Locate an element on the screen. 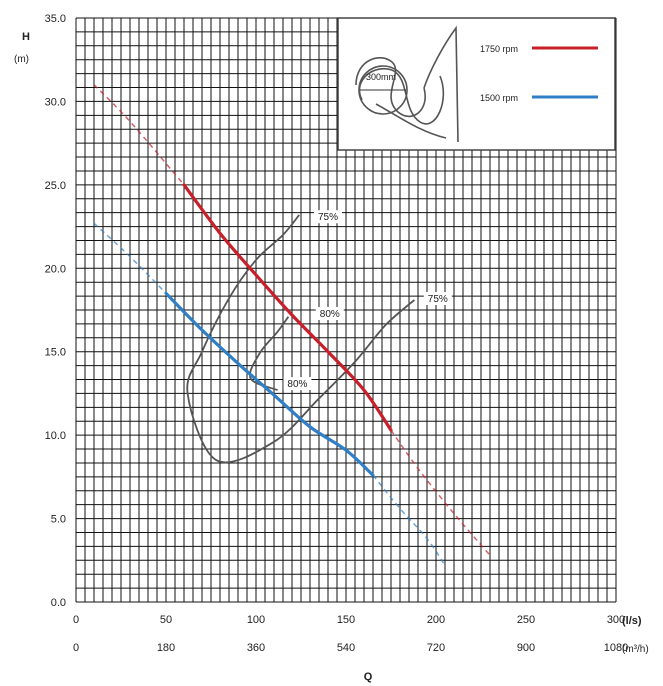 The height and width of the screenshot is (686, 663). y-axis-label: H (m) is located at coordinates (22, 48).